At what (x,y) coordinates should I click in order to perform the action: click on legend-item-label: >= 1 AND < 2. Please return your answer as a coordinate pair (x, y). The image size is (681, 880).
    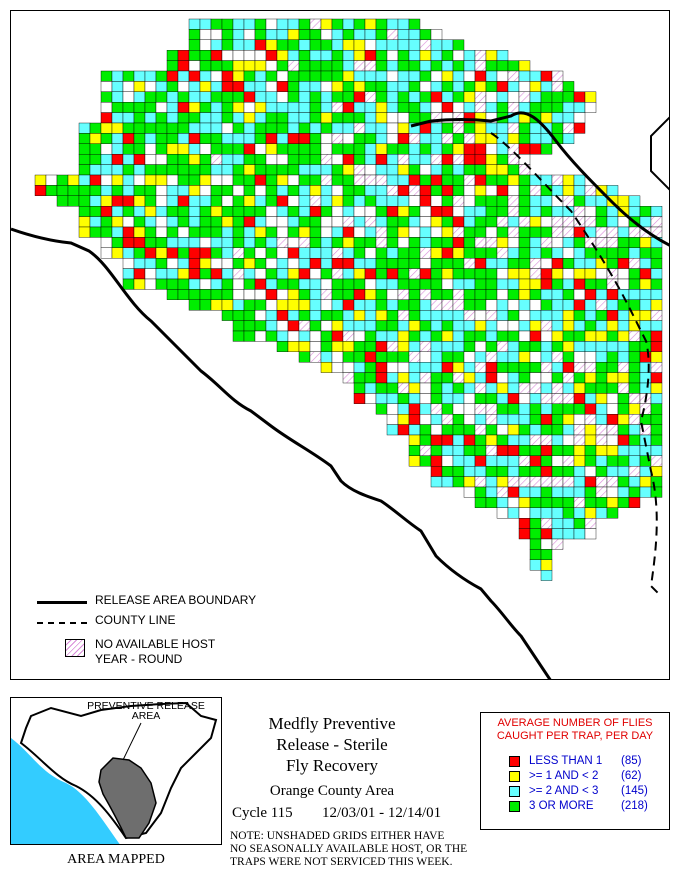
    Looking at the image, I should click on (564, 776).